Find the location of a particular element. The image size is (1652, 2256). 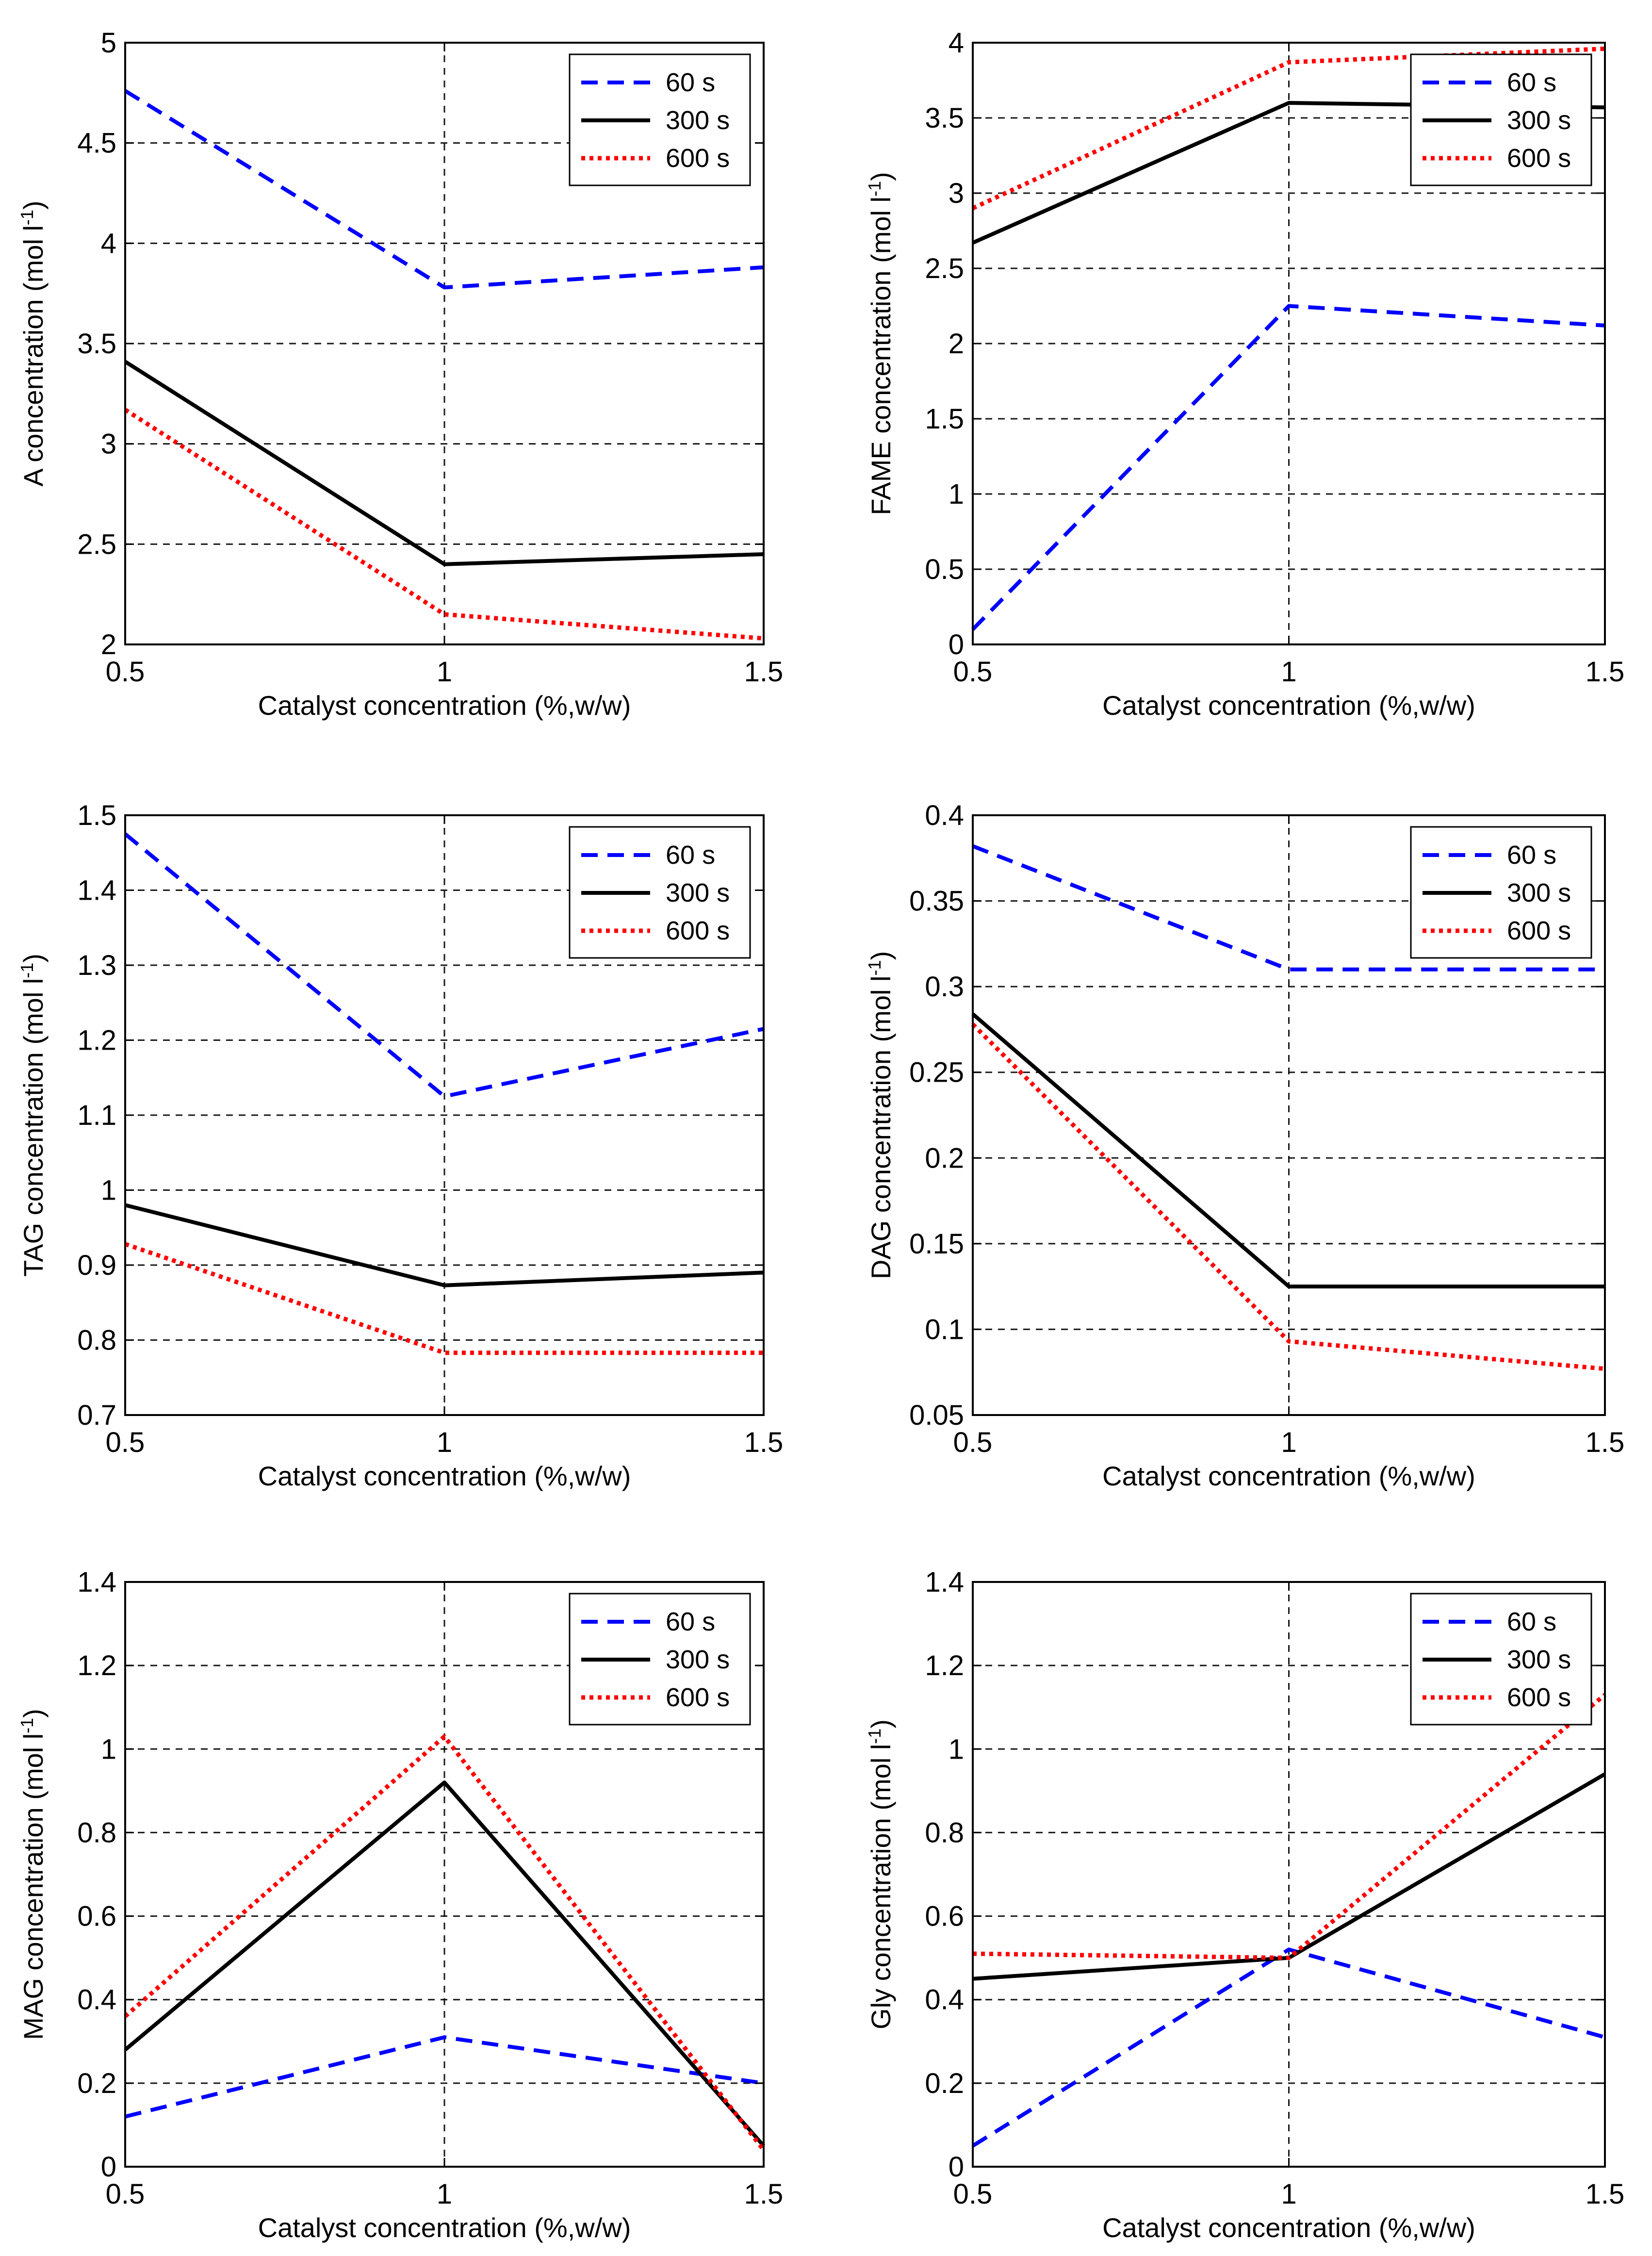

y-axis-label: MAG concentration (mol l-1) is located at coordinates (33, 1874).